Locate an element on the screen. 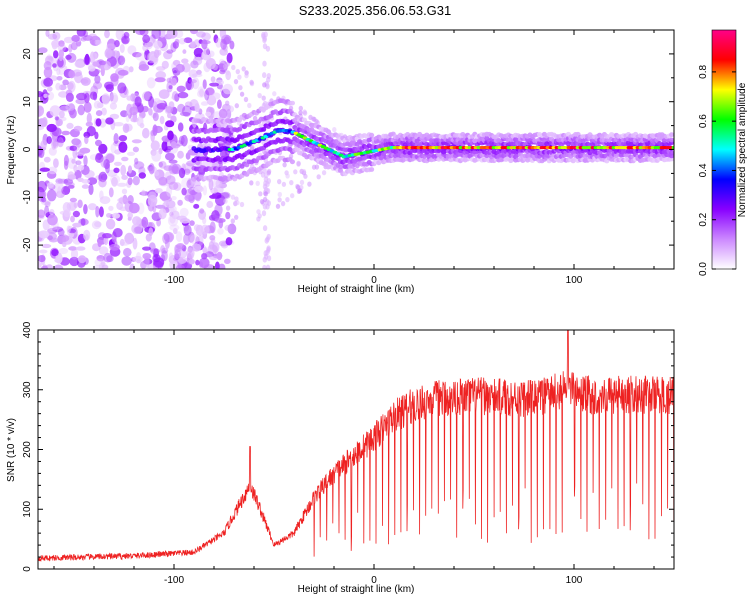 The width and height of the screenshot is (750, 600). colorbar-tick-label: 0.8 is located at coordinates (703, 71).